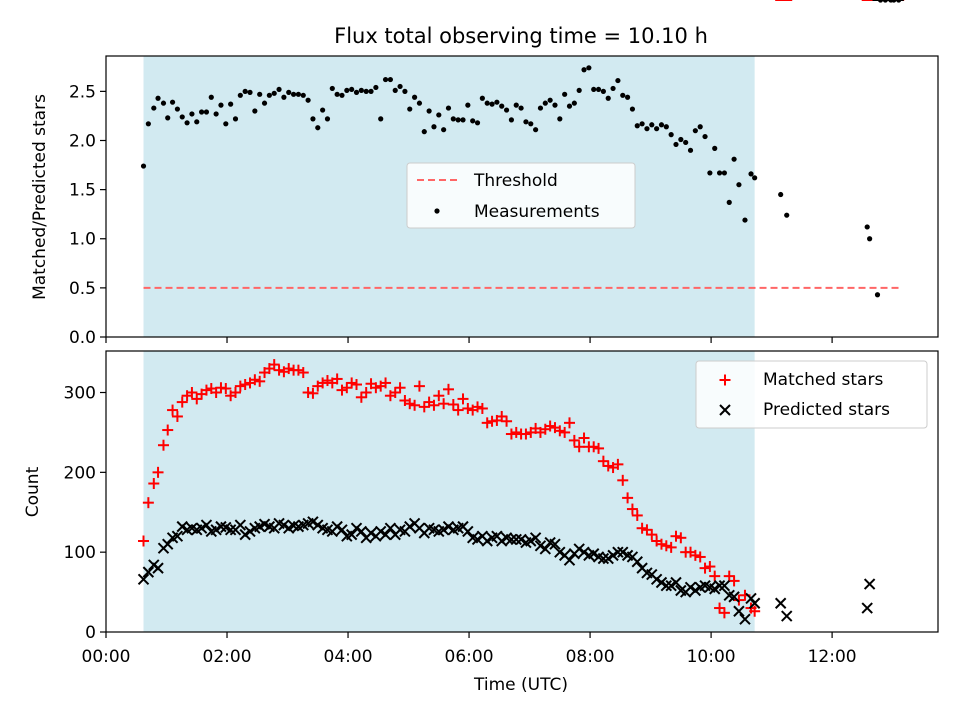 Image resolution: width=960 pixels, height=724 pixels. What do you see at coordinates (515, 181) in the screenshot?
I see `legend-threshold-label: Threshold` at bounding box center [515, 181].